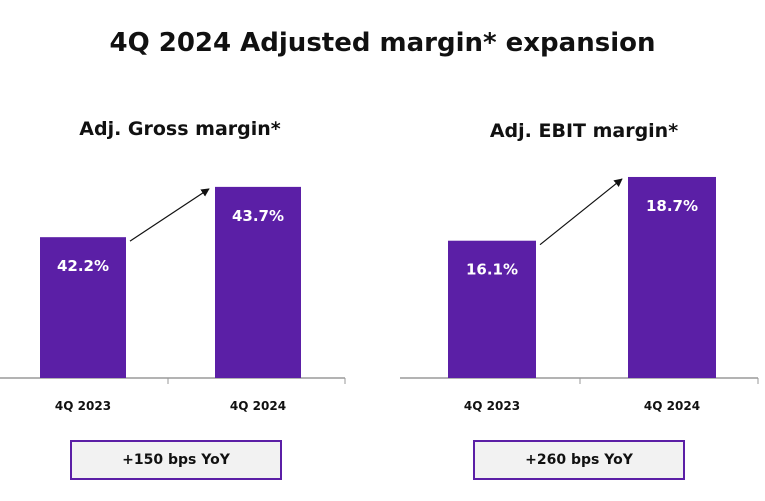 The image size is (765, 501). What do you see at coordinates (581, 212) in the screenshot?
I see `ebit-margin-growth-arrow` at bounding box center [581, 212].